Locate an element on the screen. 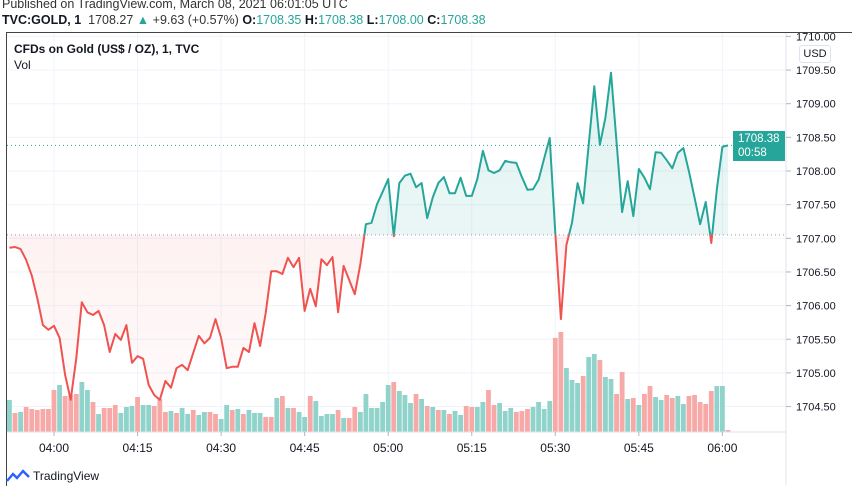 This screenshot has width=852, height=486. y-tick-label: 1707.00 is located at coordinates (816, 239).